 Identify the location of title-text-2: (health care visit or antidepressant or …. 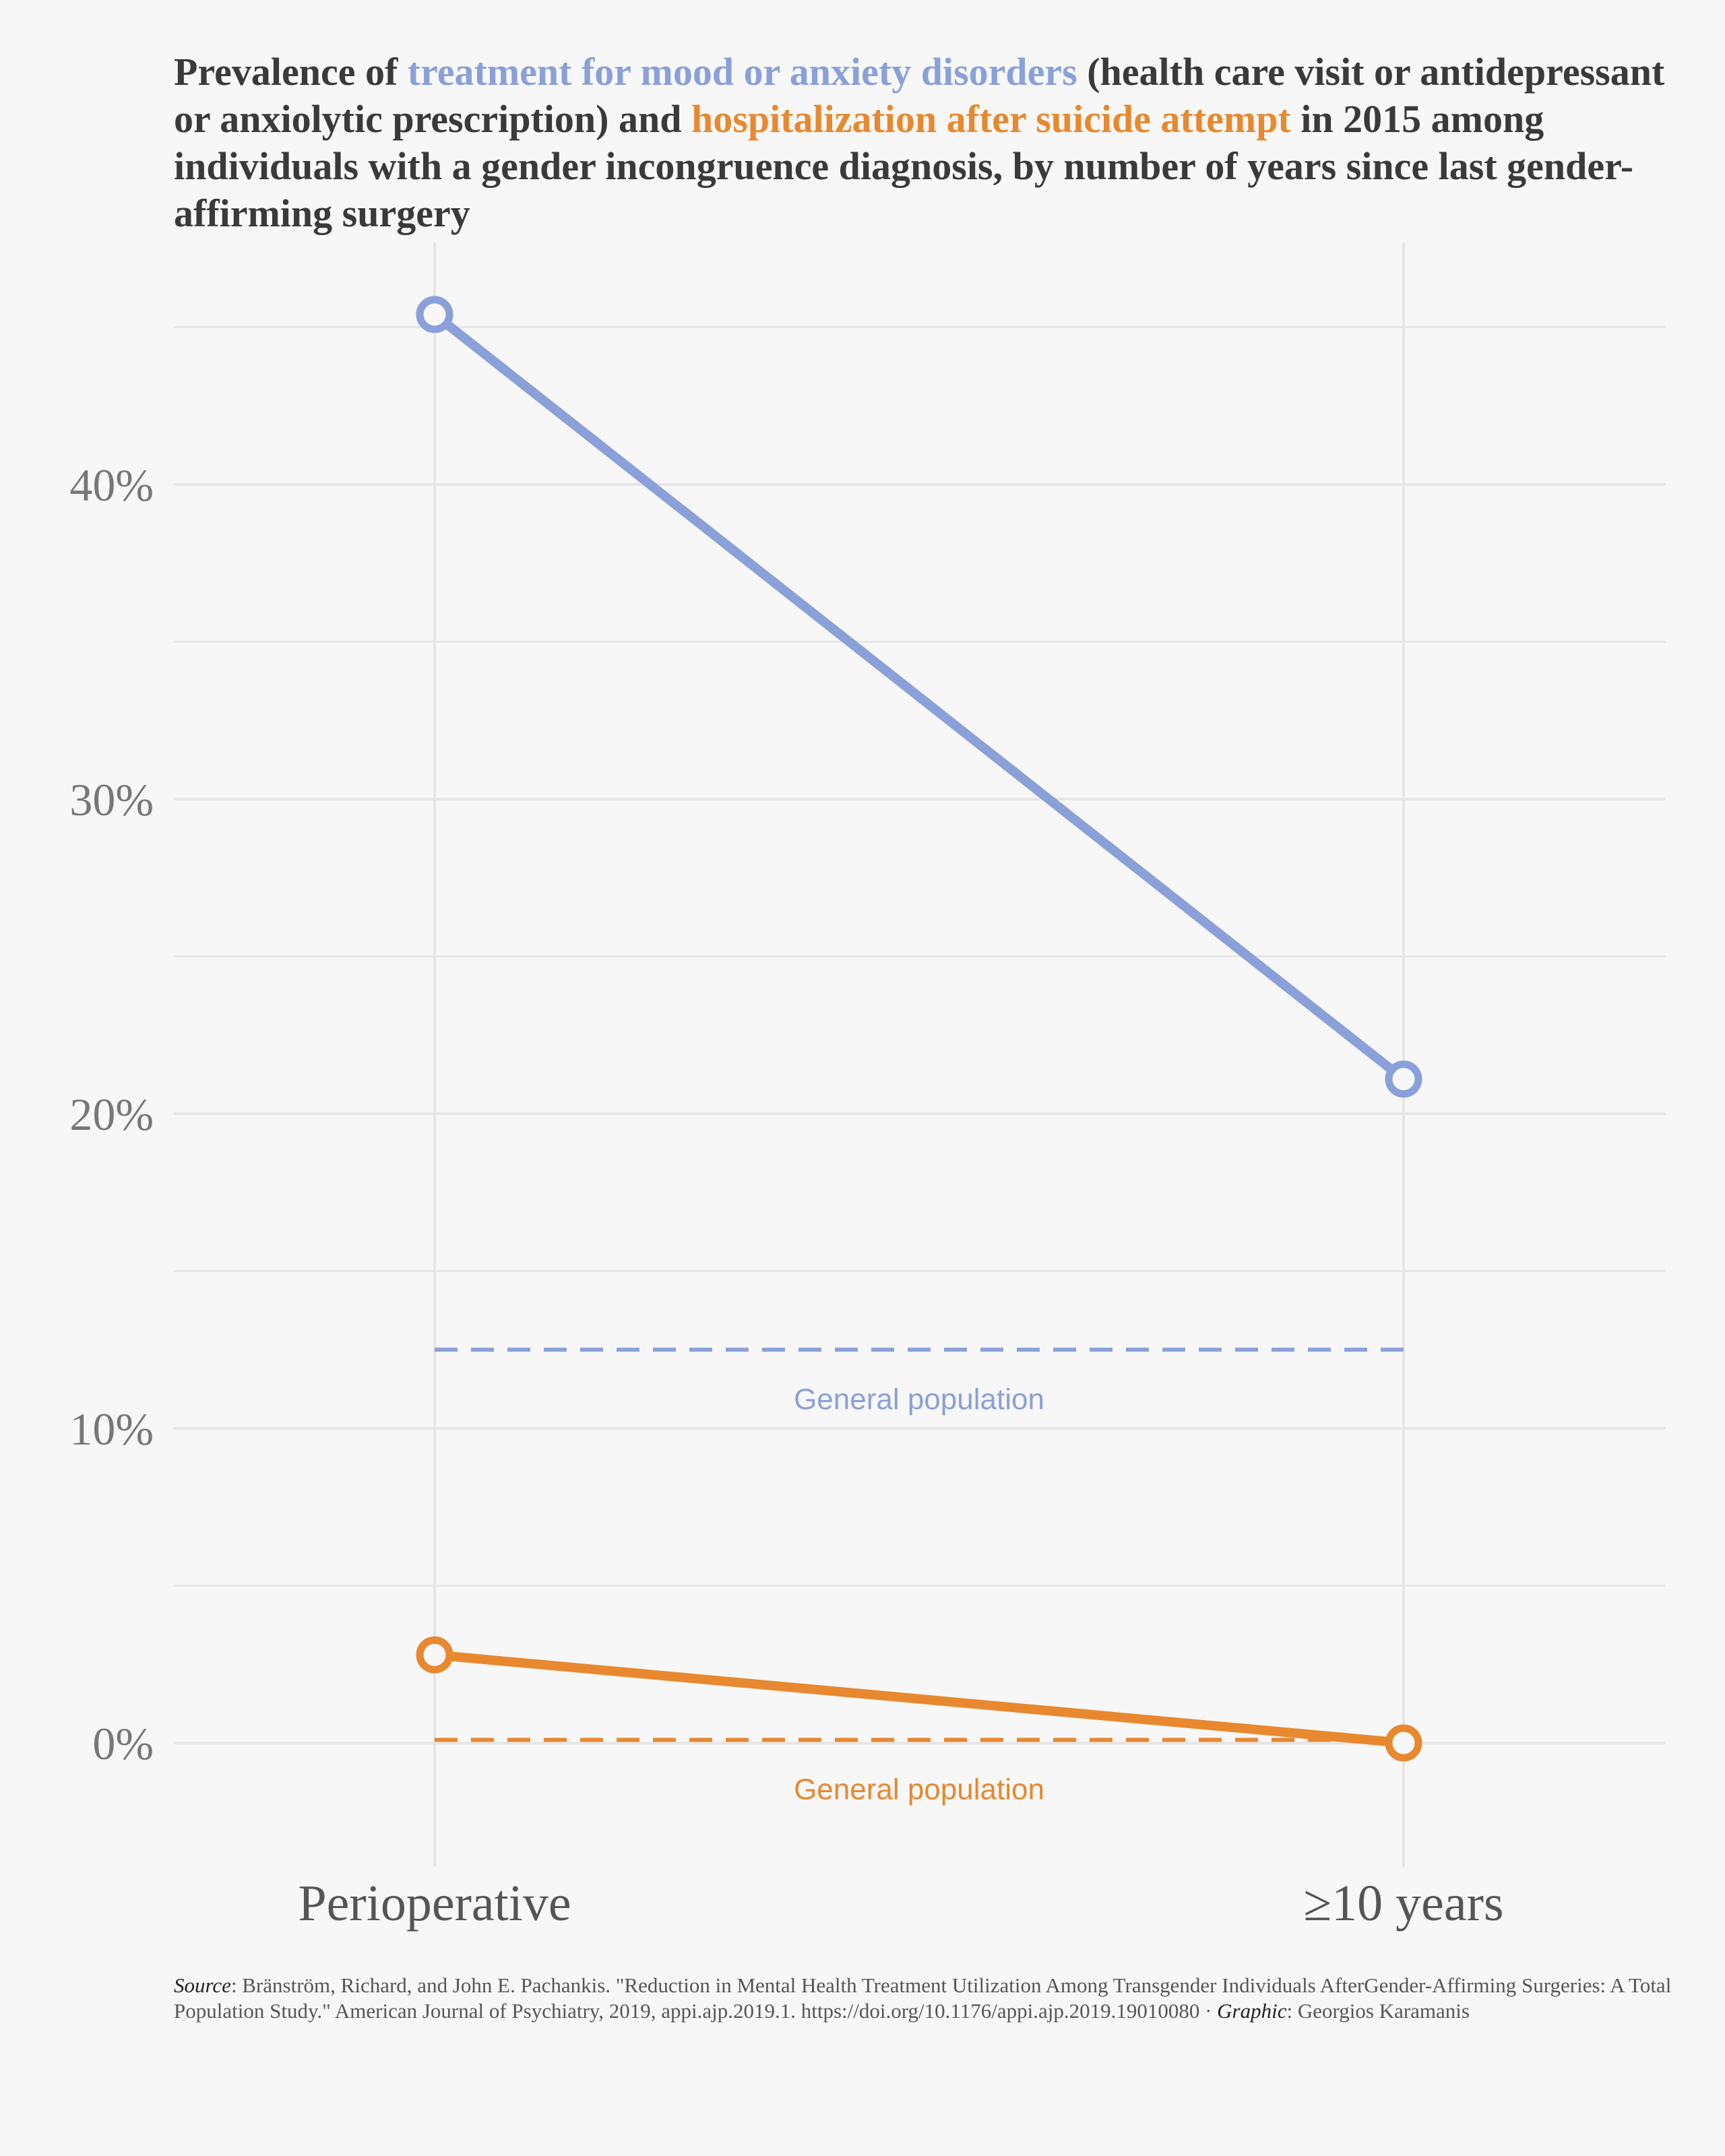
(919, 95).